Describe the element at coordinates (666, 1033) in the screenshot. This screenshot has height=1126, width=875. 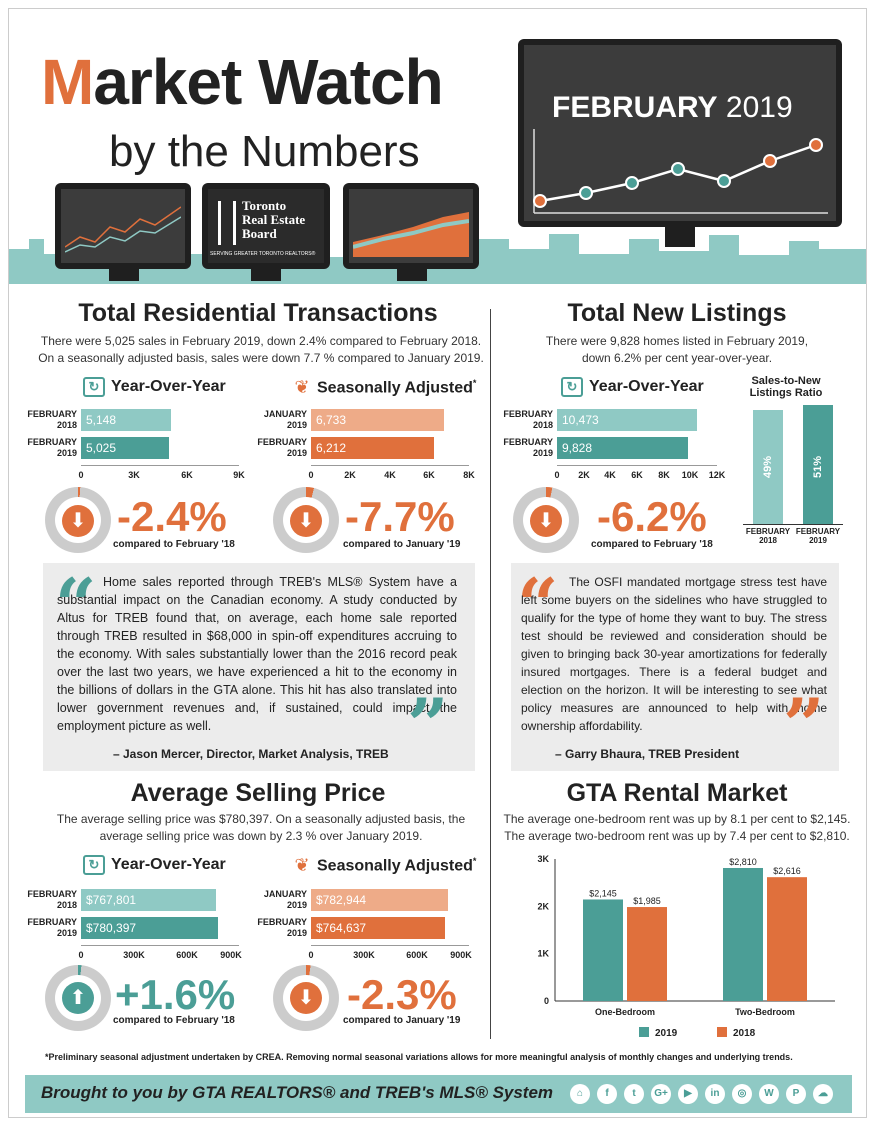
I see `legend-label-2019: 2019` at that location.